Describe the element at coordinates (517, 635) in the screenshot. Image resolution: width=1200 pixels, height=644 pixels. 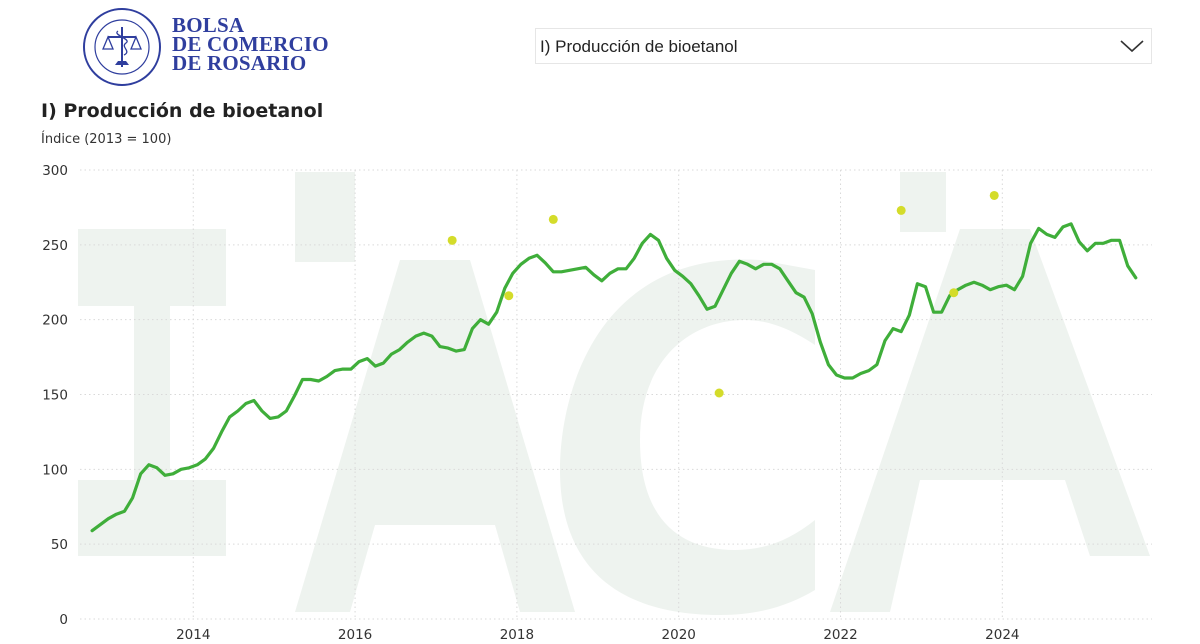
I see `x-tick-label: 2018` at that location.